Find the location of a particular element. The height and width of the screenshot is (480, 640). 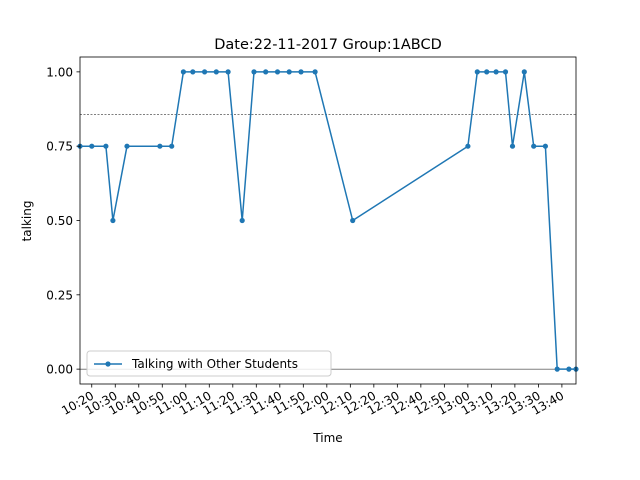

legend: Talking with Other Students is located at coordinates (209, 363).